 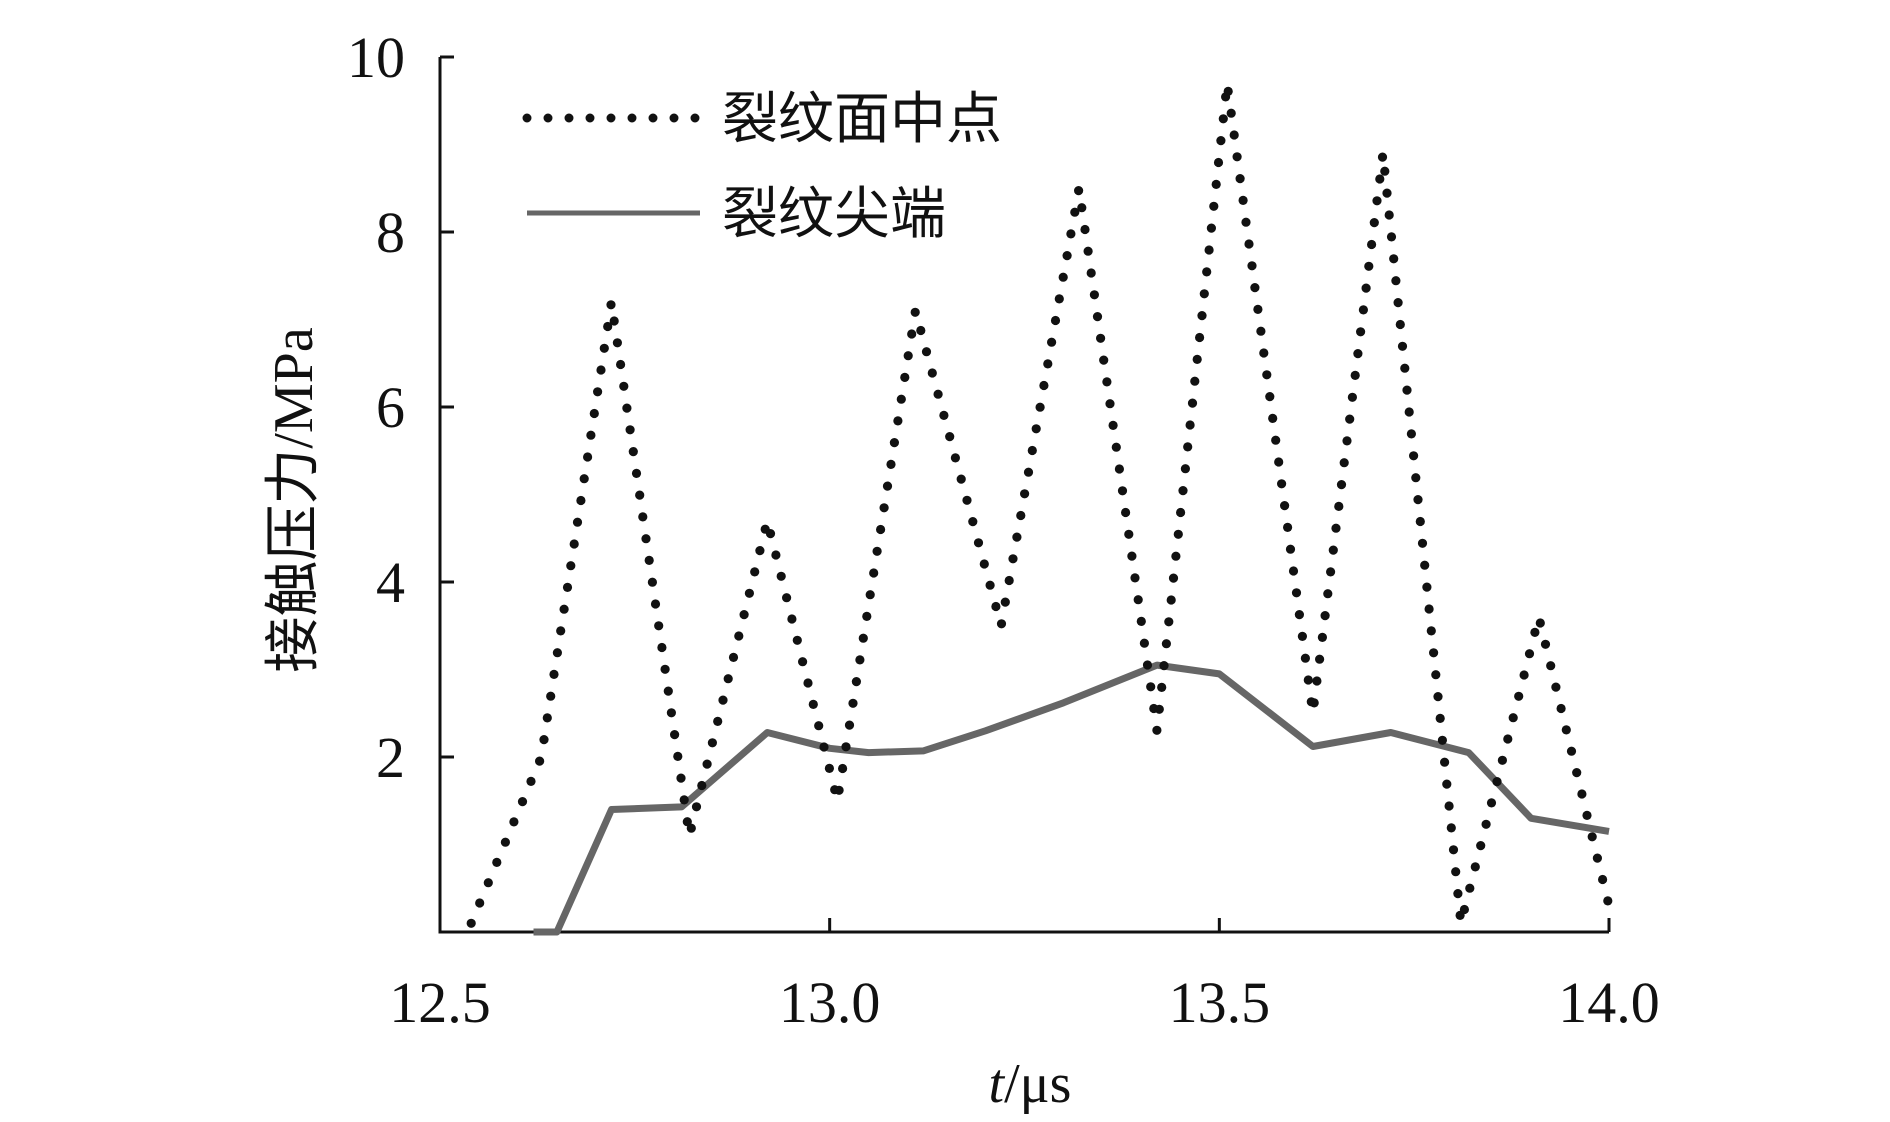 What do you see at coordinates (376, 57) in the screenshot?
I see `y-tick-label: 10` at bounding box center [376, 57].